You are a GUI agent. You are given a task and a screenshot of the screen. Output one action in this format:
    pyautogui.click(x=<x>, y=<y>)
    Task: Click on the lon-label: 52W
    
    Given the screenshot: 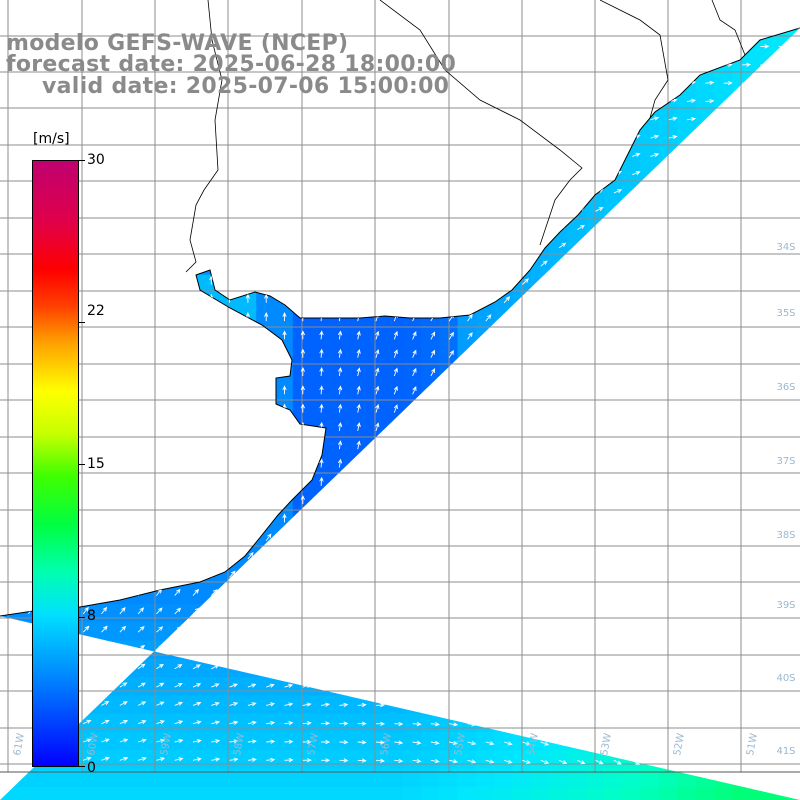 What is the action you would take?
    pyautogui.click(x=679, y=744)
    